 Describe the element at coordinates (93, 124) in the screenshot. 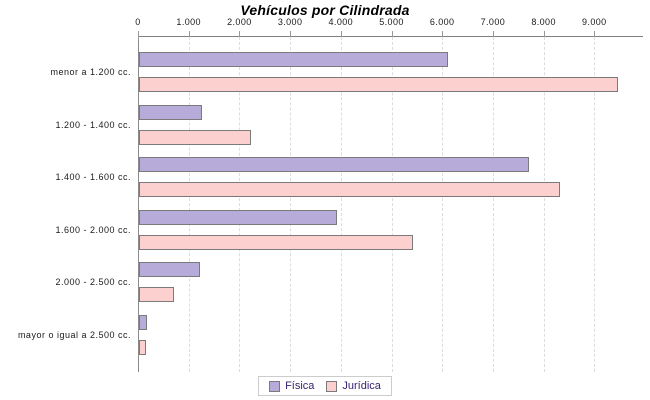

I see `category-label: 1.200 - 1.400 cc.` at that location.